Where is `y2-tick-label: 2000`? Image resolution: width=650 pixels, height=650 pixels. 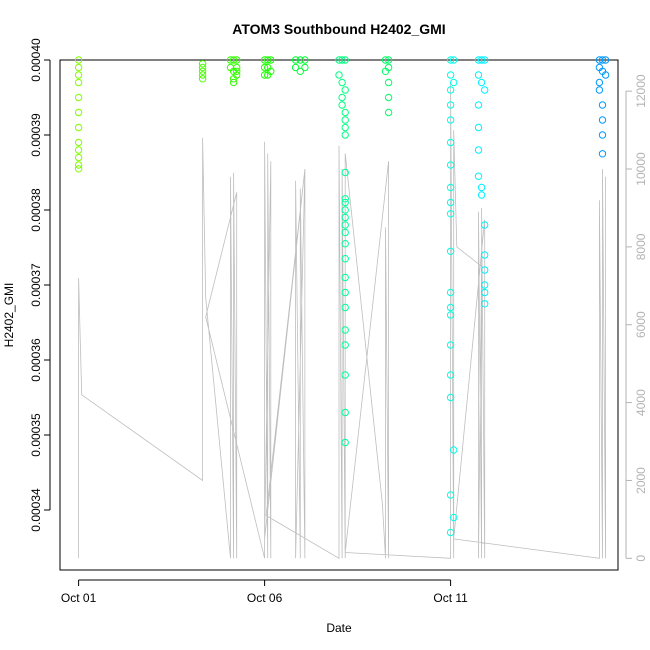 y2-tick-label: 2000 is located at coordinates (641, 480).